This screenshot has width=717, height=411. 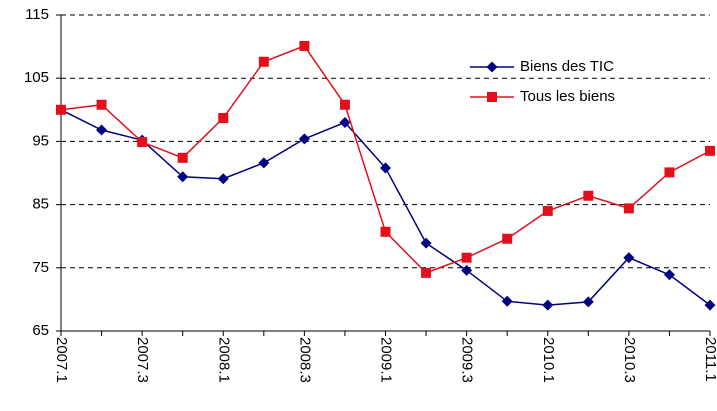 What do you see at coordinates (40, 140) in the screenshot?
I see `y-tick-label: 95` at bounding box center [40, 140].